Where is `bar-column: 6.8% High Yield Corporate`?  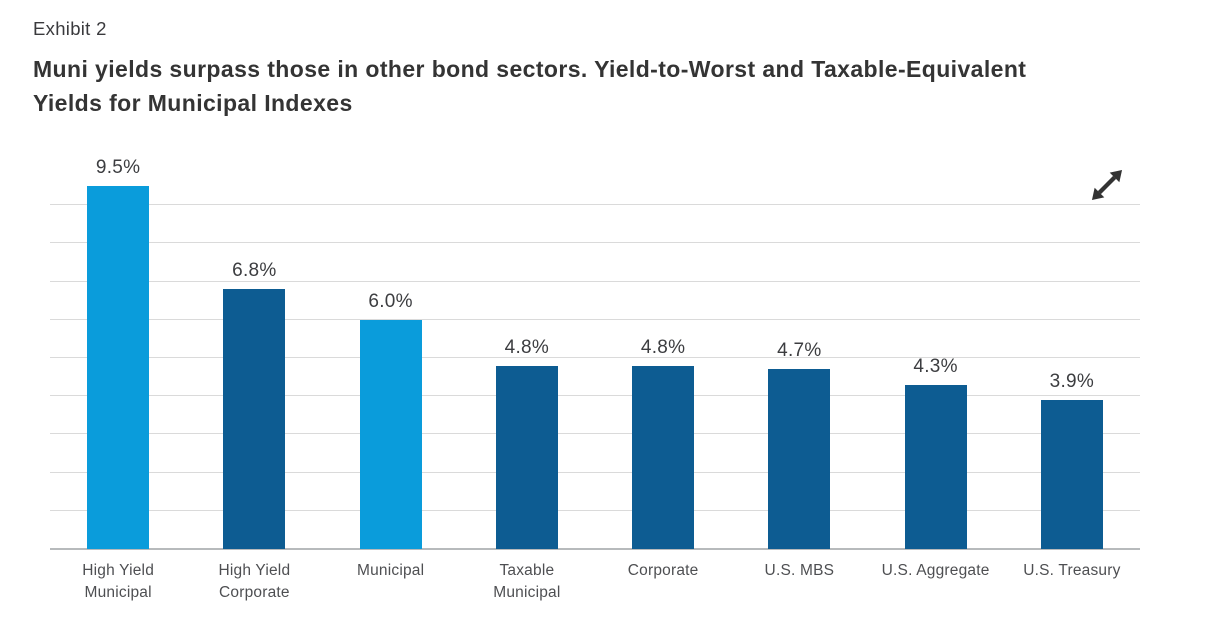
bar-column: 6.8% High Yield Corporate is located at coordinates (254, 381).